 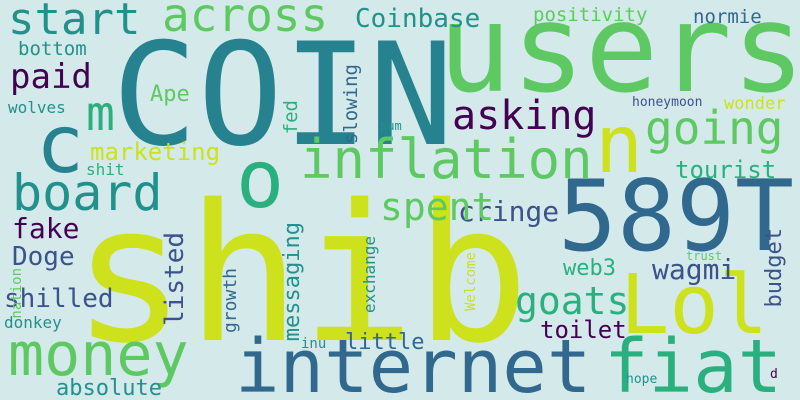 What do you see at coordinates (46, 228) in the screenshot?
I see `word-fake: fake` at bounding box center [46, 228].